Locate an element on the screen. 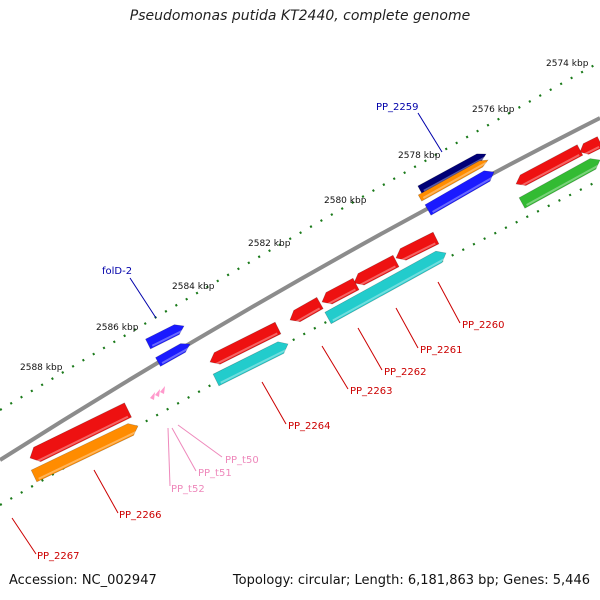  gene-label: PP_t52 is located at coordinates (188, 489).